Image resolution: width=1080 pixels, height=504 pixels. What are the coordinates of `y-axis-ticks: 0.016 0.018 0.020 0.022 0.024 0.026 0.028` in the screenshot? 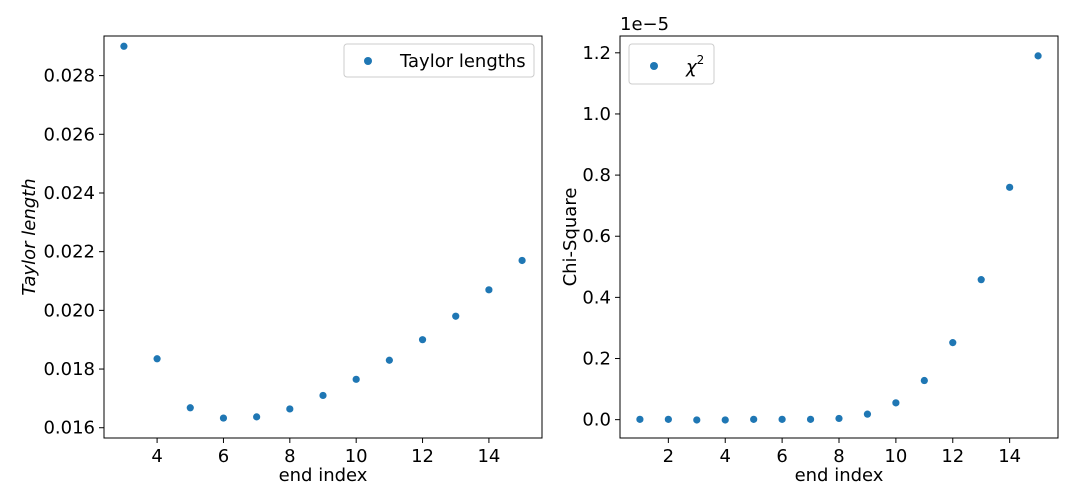 It's located at (73, 252).